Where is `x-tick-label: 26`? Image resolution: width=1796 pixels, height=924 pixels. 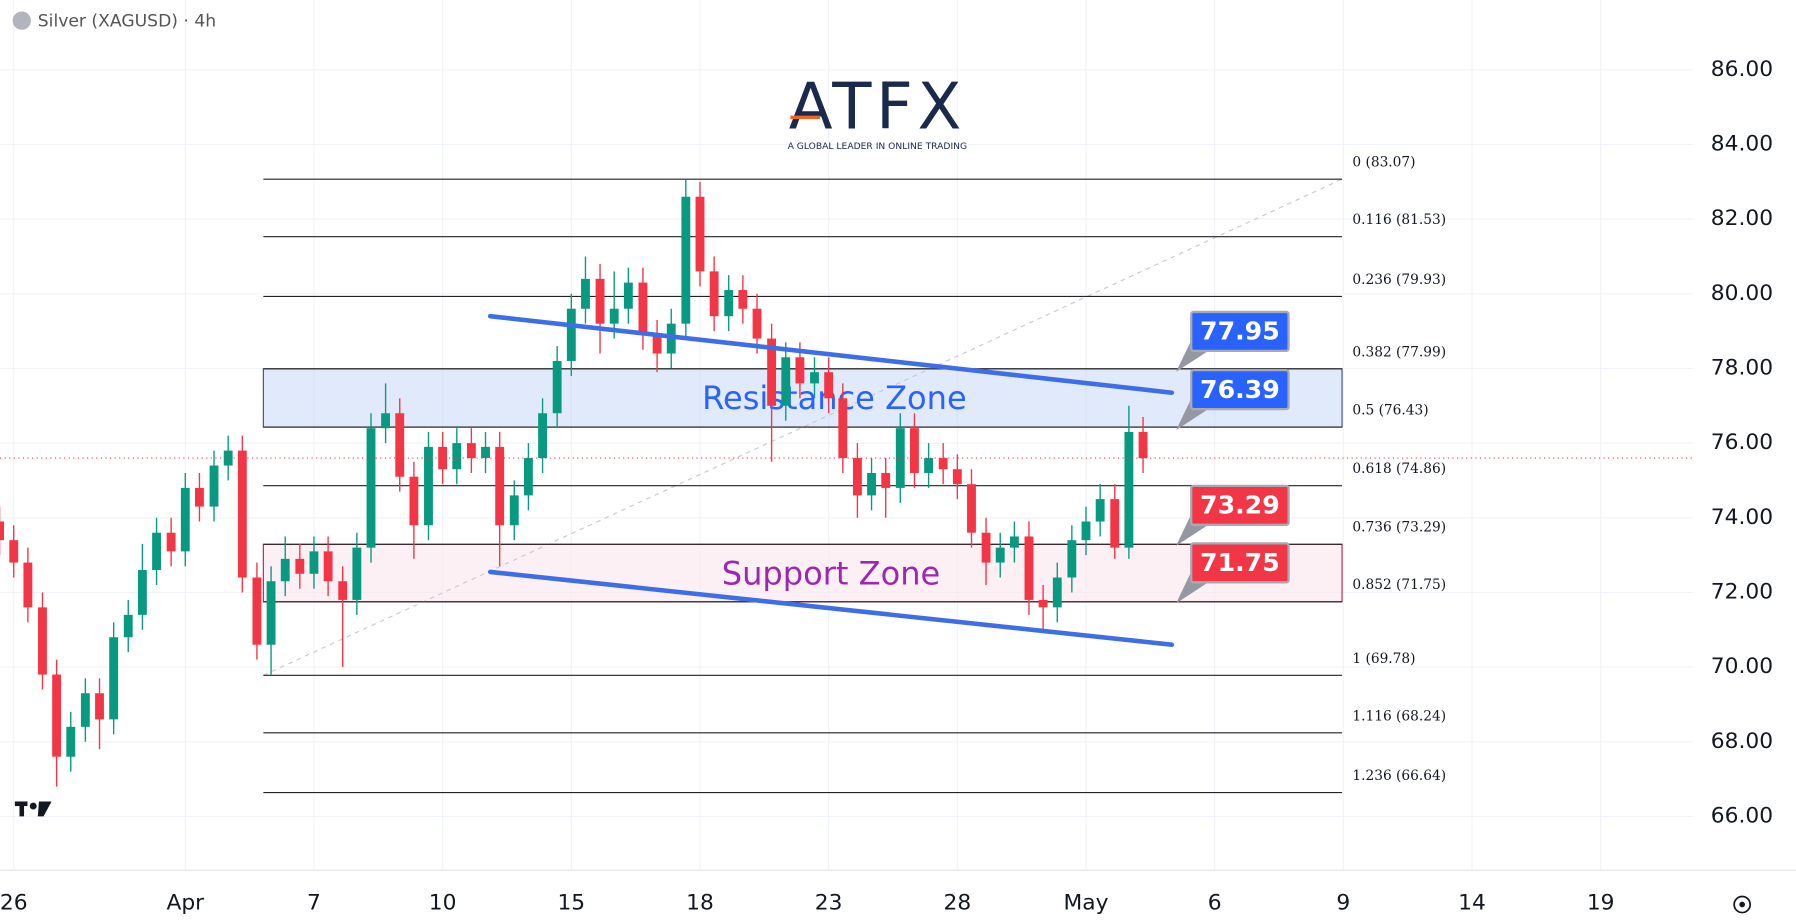
x-tick-label: 26 is located at coordinates (14, 902).